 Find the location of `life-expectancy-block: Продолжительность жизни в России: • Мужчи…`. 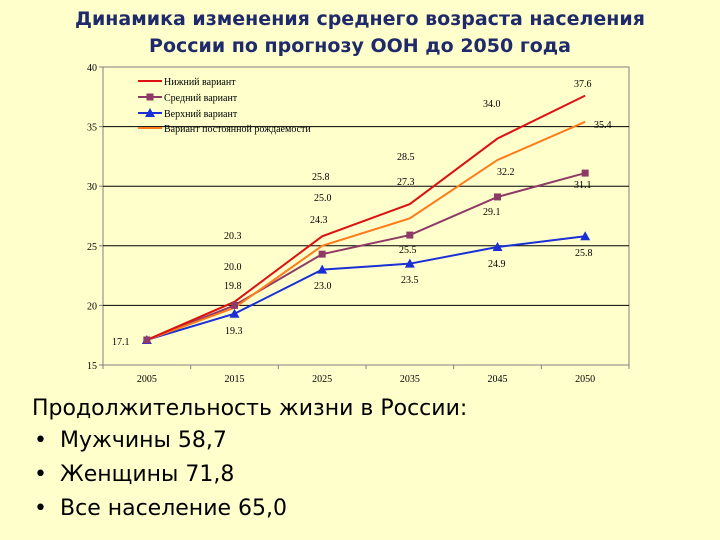

life-expectancy-block: Продолжительность жизни в России: • Мужчи… is located at coordinates (249, 460).